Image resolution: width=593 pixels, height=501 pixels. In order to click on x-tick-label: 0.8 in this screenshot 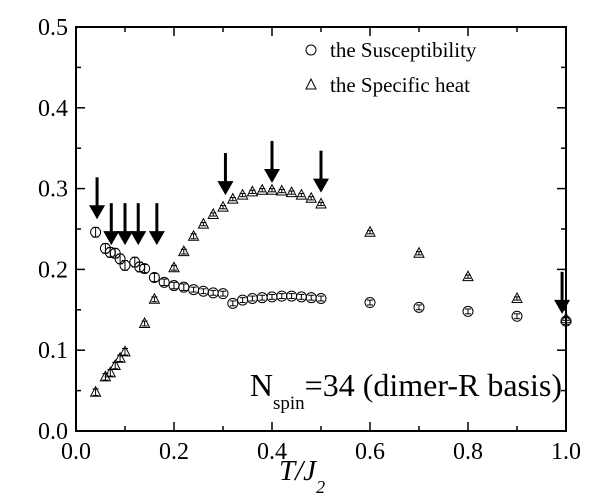, I will do `click(468, 452)`.